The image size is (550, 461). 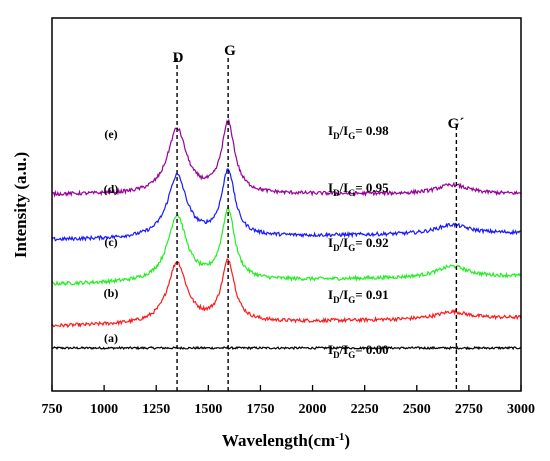 What do you see at coordinates (110, 242) in the screenshot?
I see `series-label: (c)` at bounding box center [110, 242].